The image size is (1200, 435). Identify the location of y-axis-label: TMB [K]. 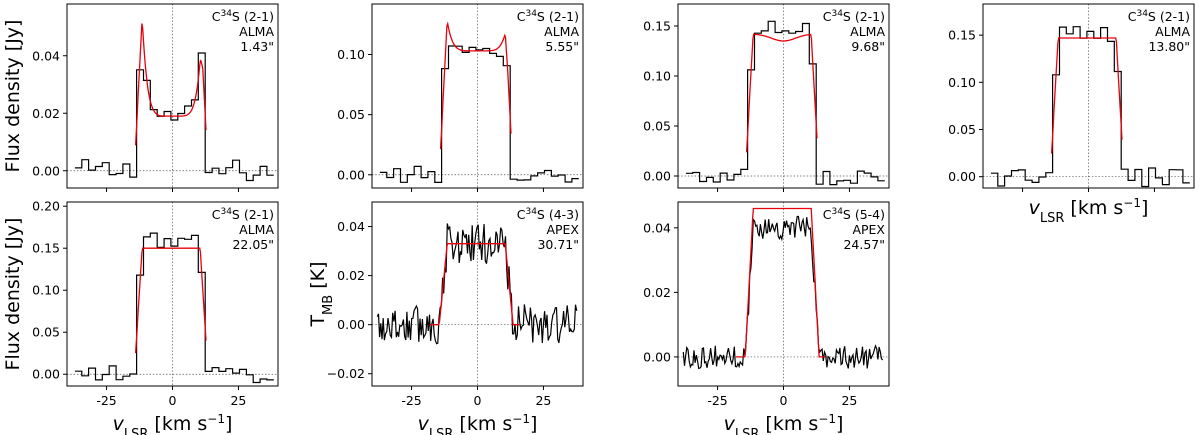
(321, 294).